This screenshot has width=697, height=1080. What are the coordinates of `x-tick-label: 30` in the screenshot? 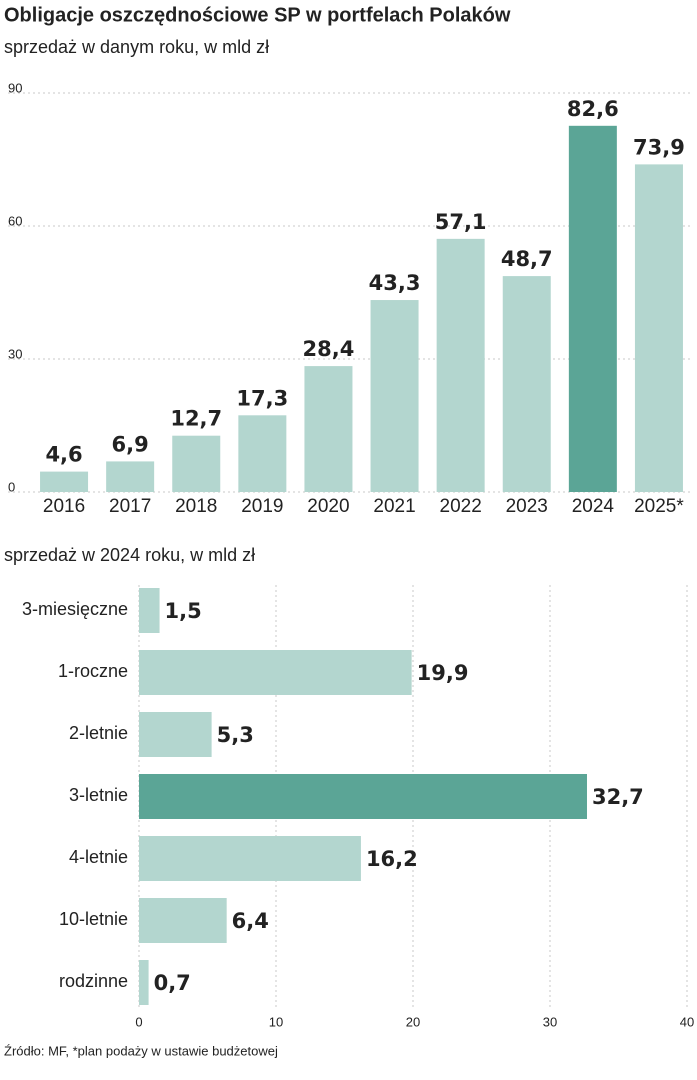 It's located at (550, 1021).